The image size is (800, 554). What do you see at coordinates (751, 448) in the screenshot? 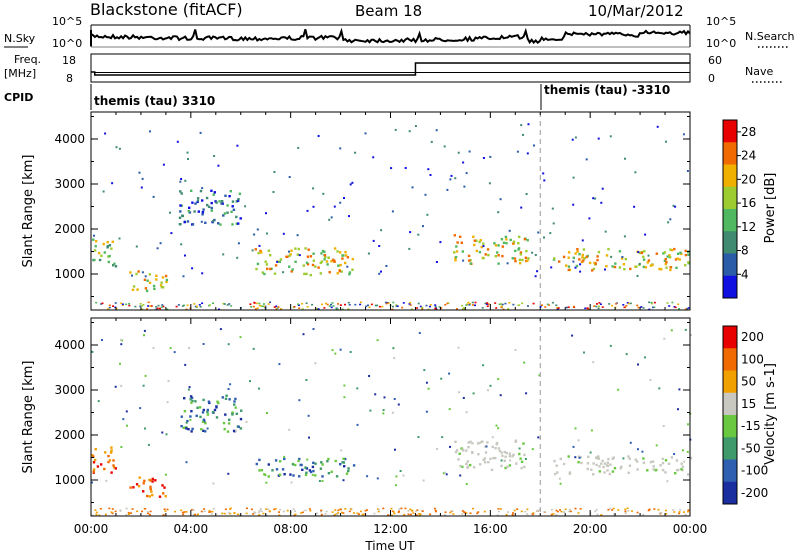
I see `colorbar-tick-label: -50` at bounding box center [751, 448].